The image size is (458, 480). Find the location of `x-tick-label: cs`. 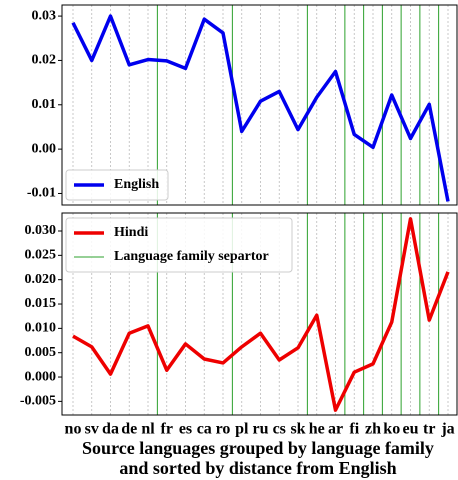

x-tick-label: cs is located at coordinates (279, 429).